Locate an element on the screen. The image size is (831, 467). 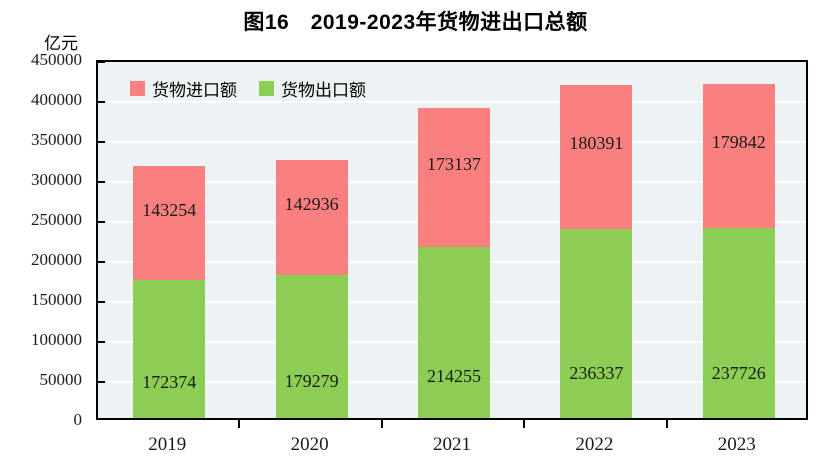
bar-value-export-2020: 179279 is located at coordinates (311, 381).